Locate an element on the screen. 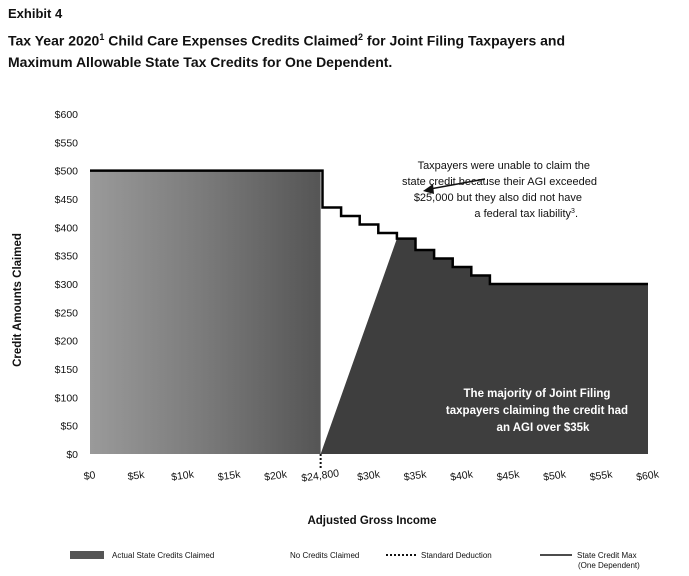 Image resolution: width=689 pixels, height=576 pixels. annotation-top-line: a federal tax liability3. is located at coordinates (526, 214).